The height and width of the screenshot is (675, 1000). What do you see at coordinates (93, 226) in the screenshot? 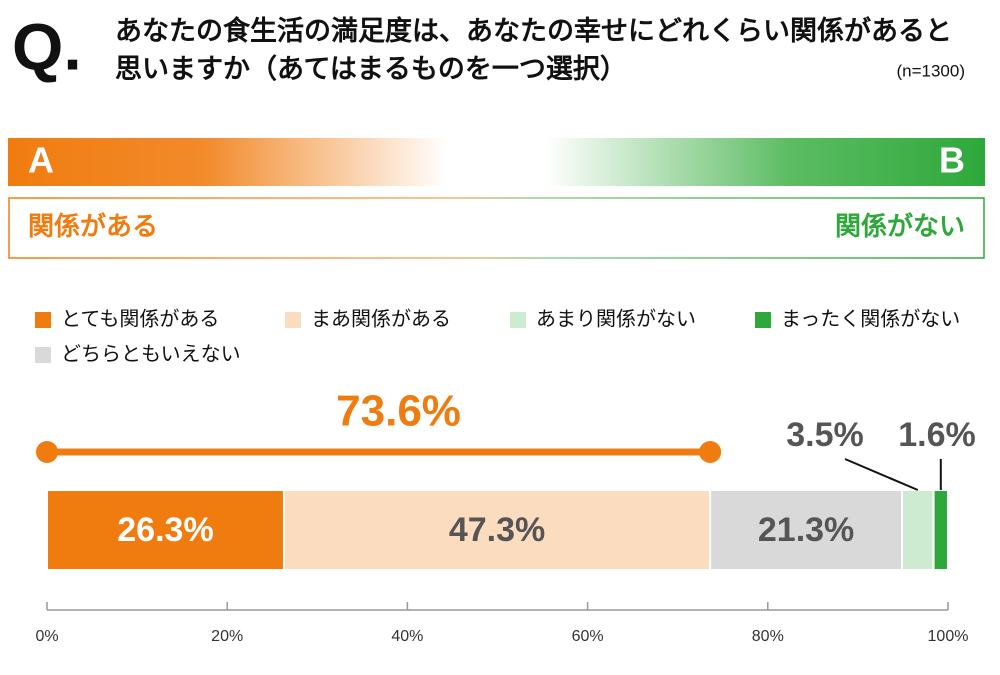
I see `scale-left-label: 関係がある` at bounding box center [93, 226].